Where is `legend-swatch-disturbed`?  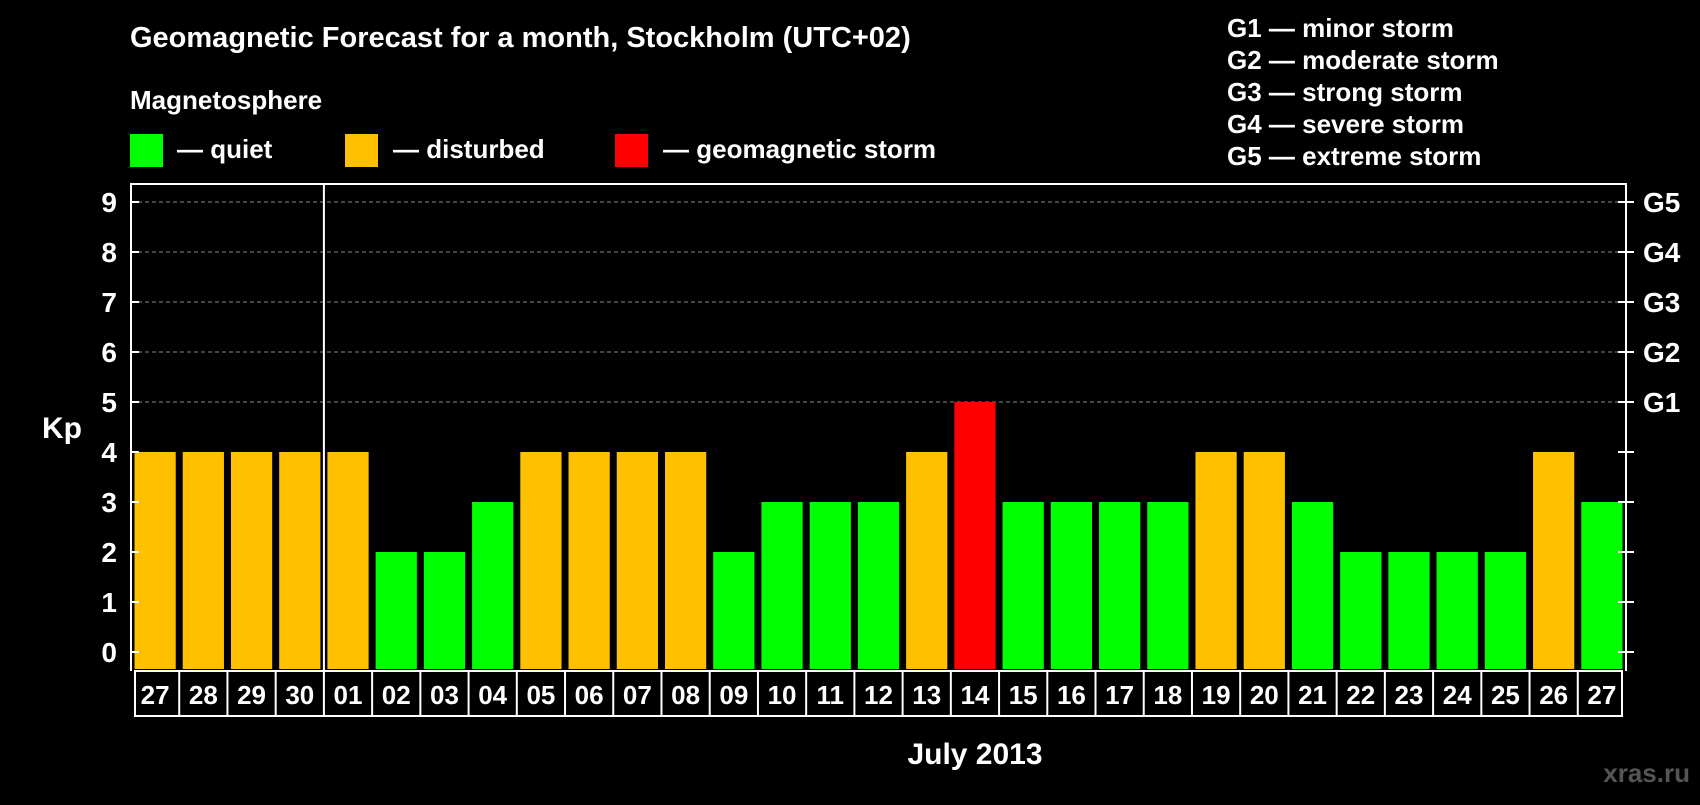 legend-swatch-disturbed is located at coordinates (361, 150).